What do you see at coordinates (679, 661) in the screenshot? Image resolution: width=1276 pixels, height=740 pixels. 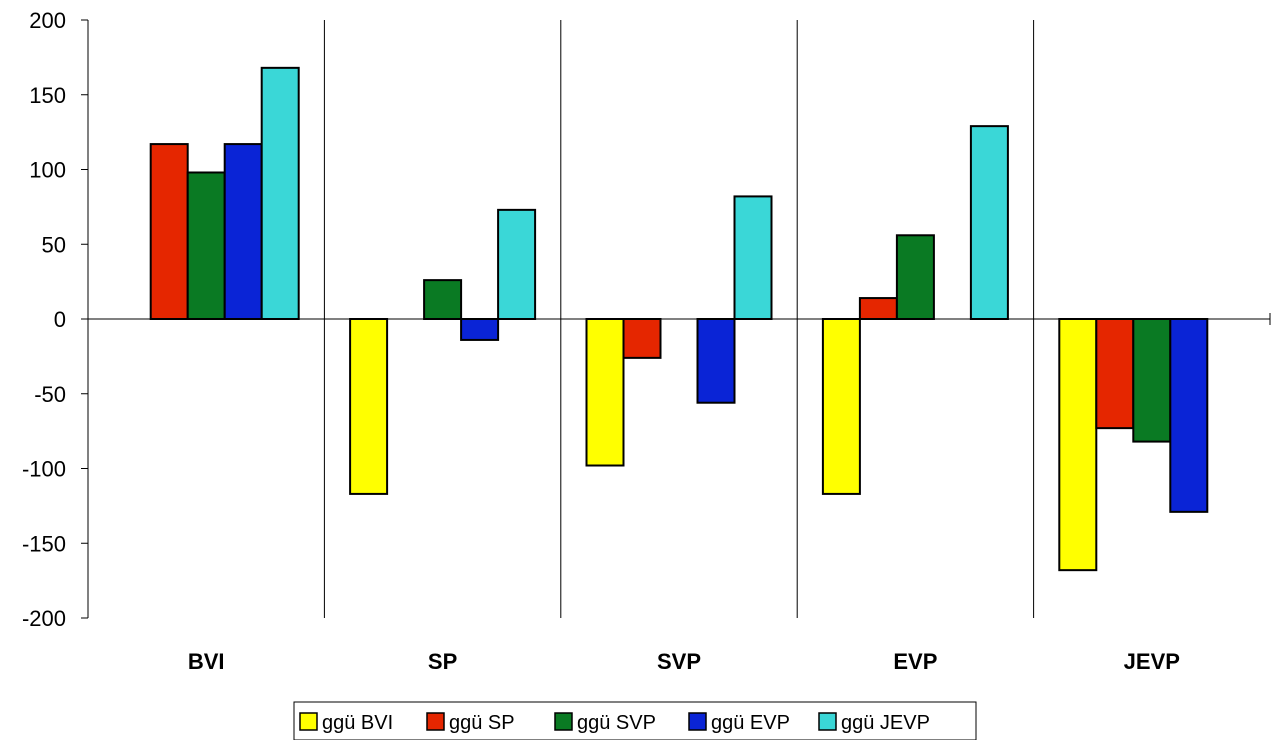 I see `x-category-label: SVP` at bounding box center [679, 661].